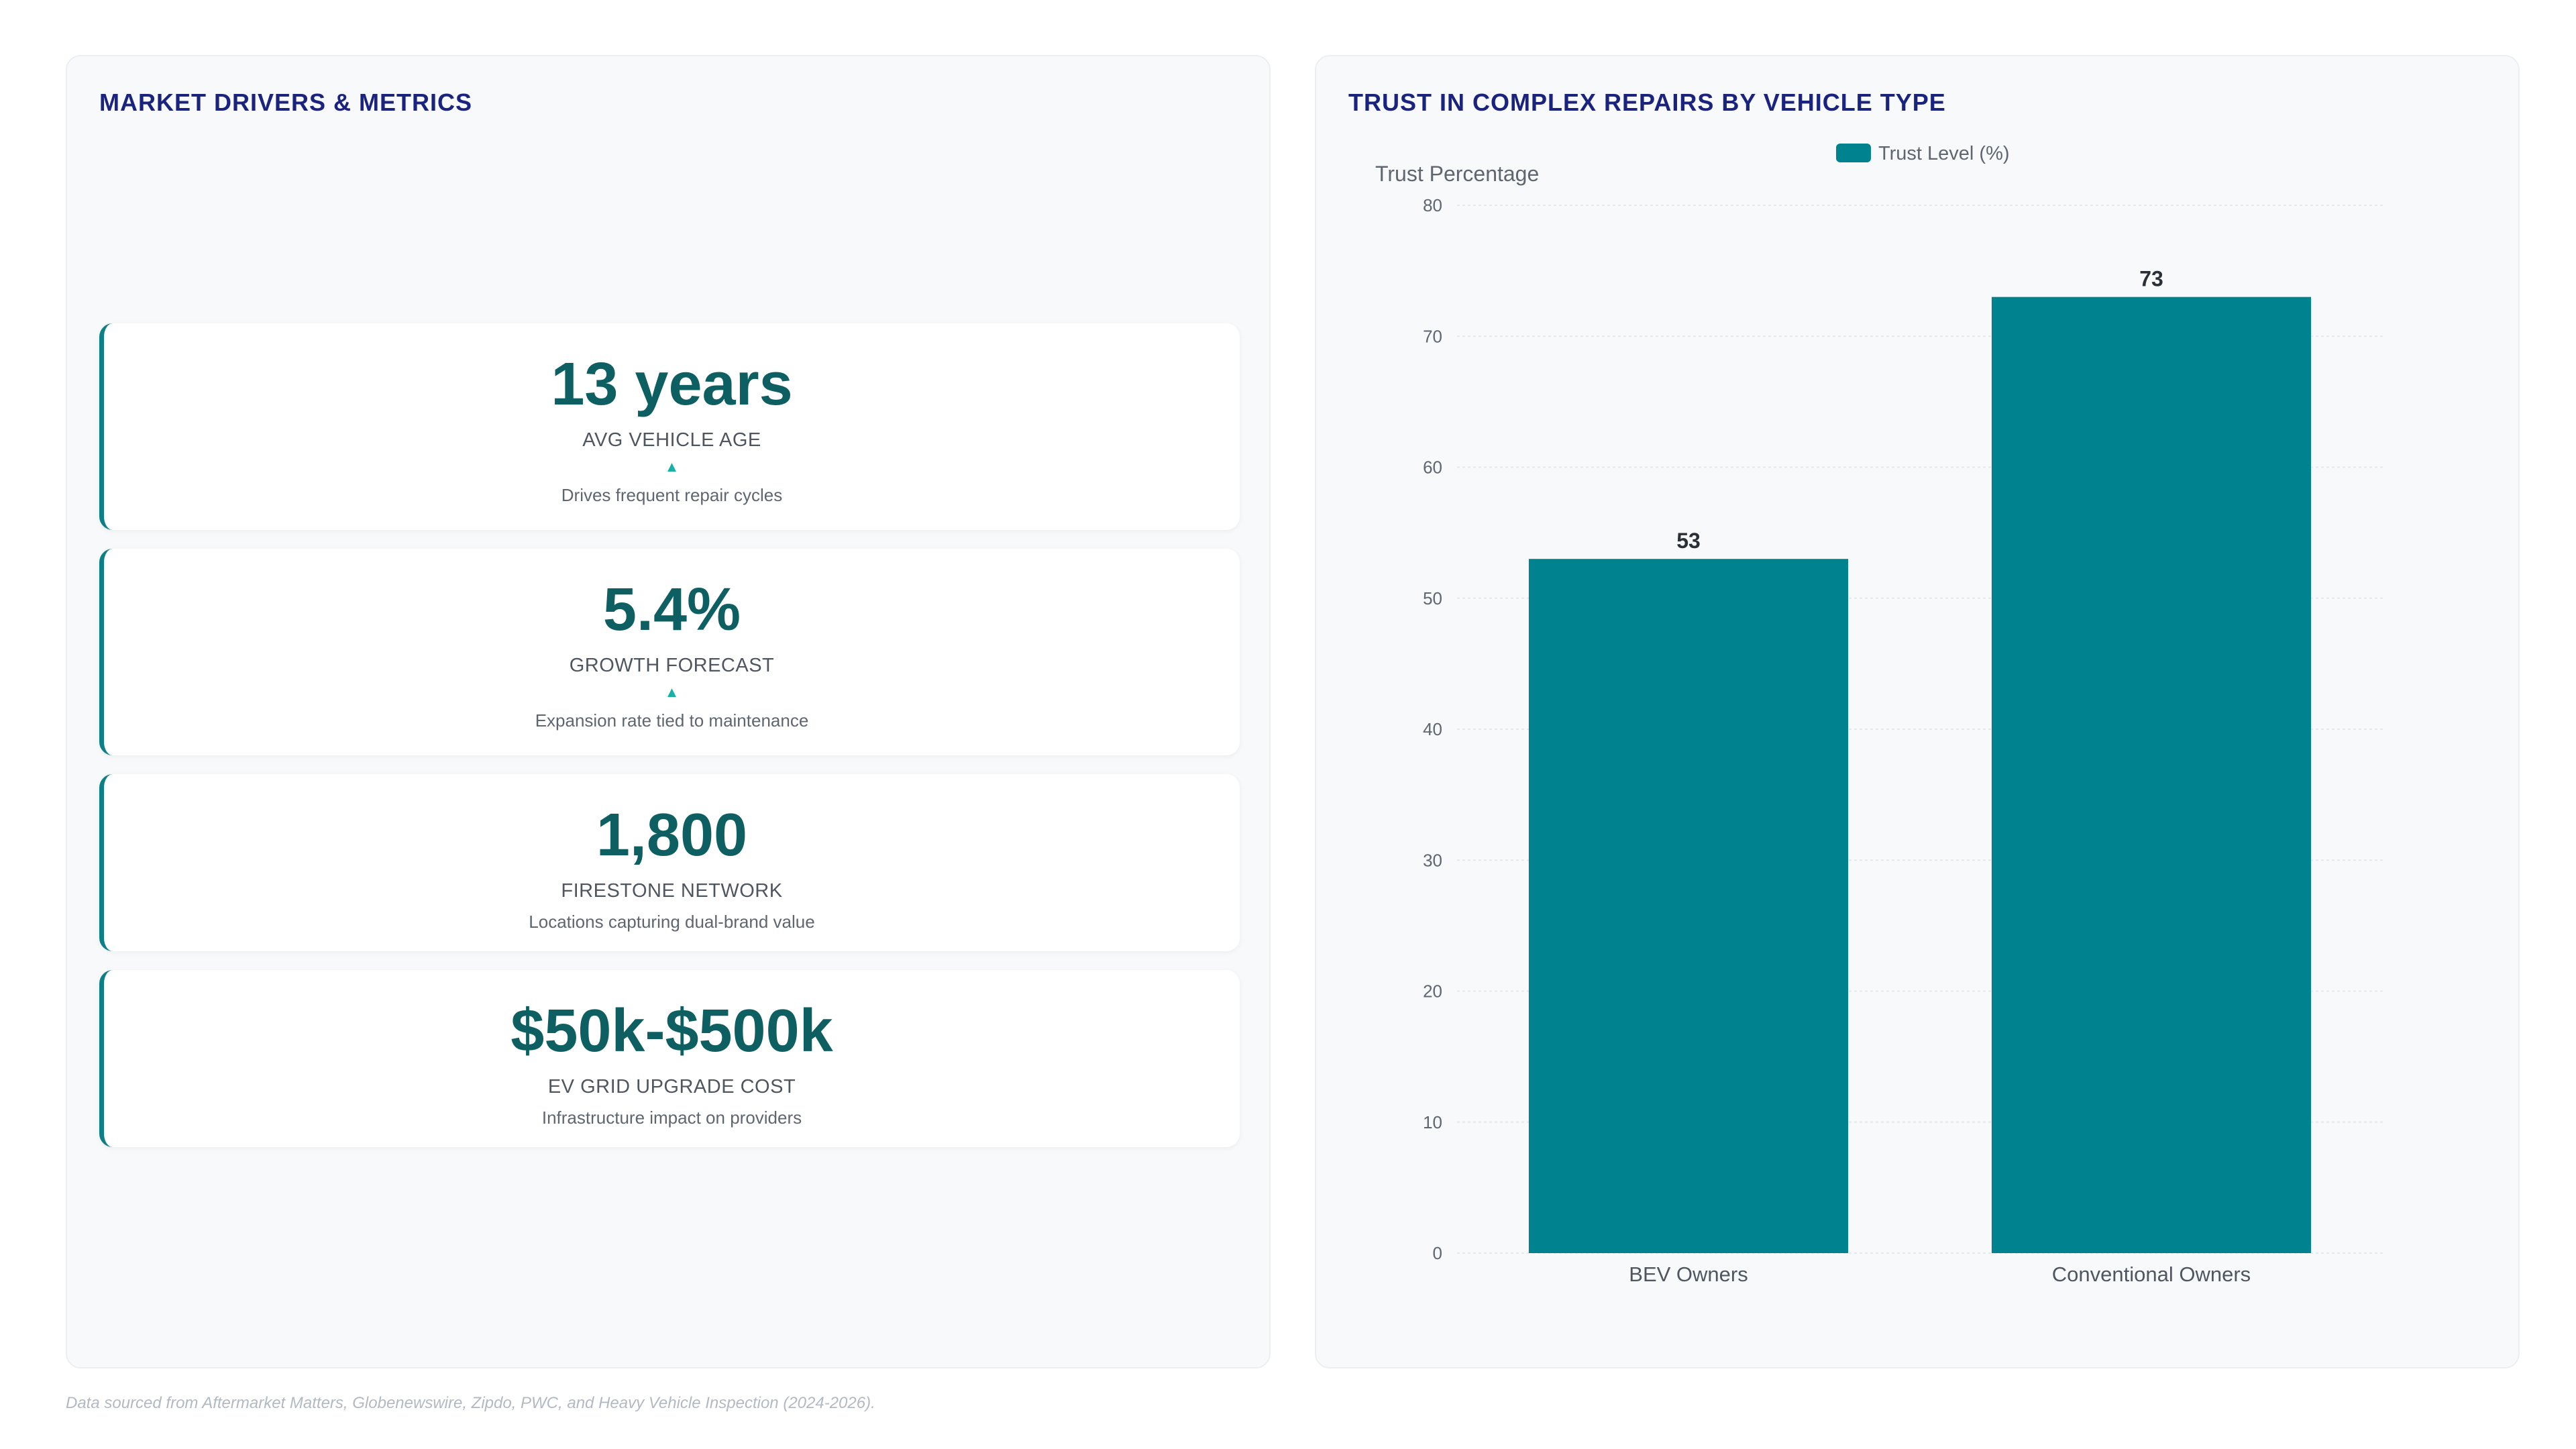 This screenshot has width=2576, height=1449. I want to click on panel-title: MARKET DRIVERS & METRICS, so click(286, 102).